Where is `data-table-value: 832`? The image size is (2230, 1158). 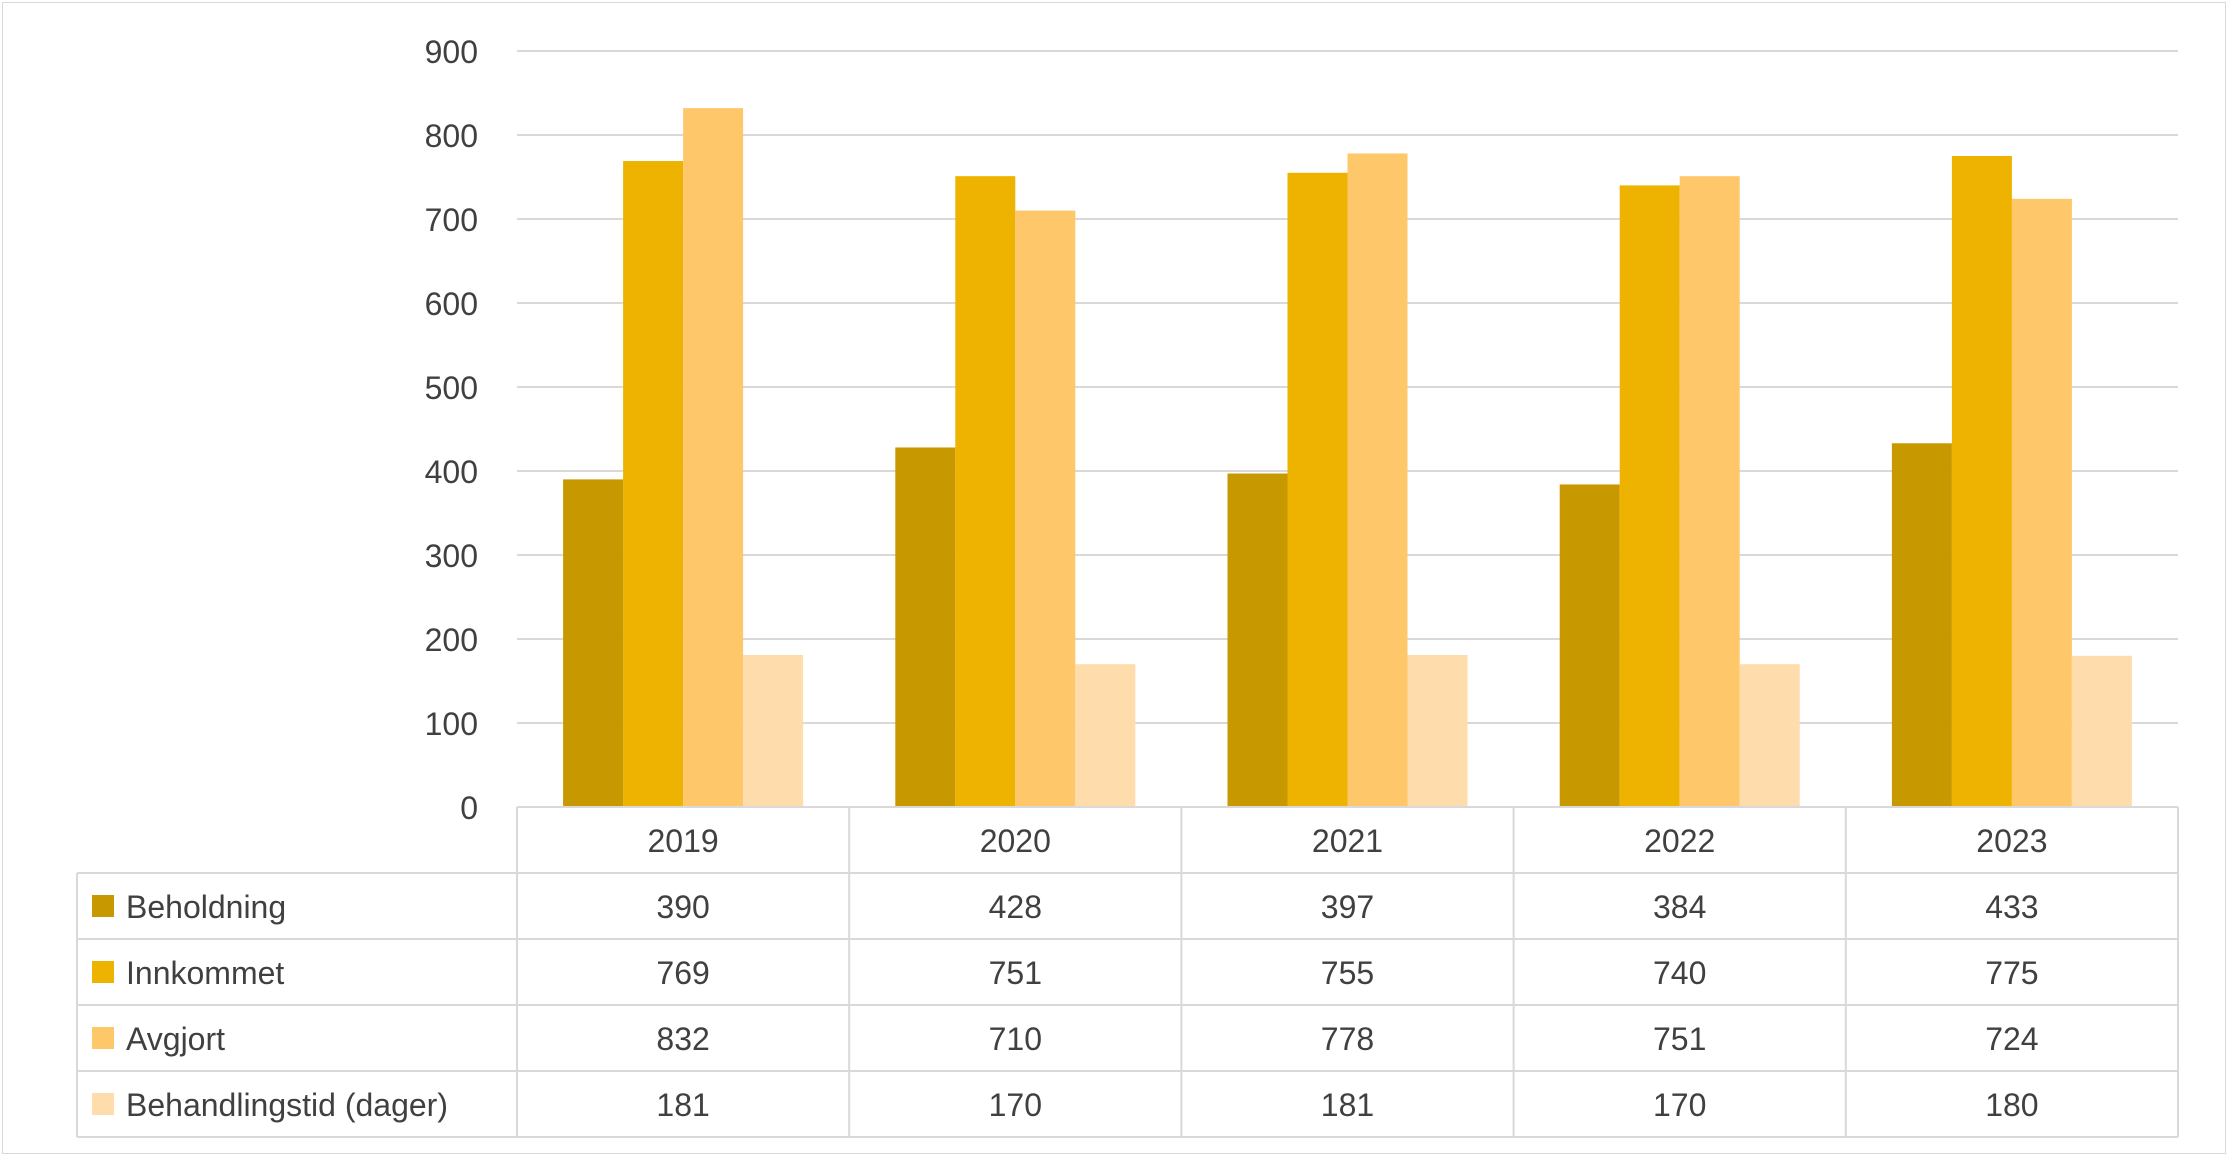 data-table-value: 832 is located at coordinates (682, 1039).